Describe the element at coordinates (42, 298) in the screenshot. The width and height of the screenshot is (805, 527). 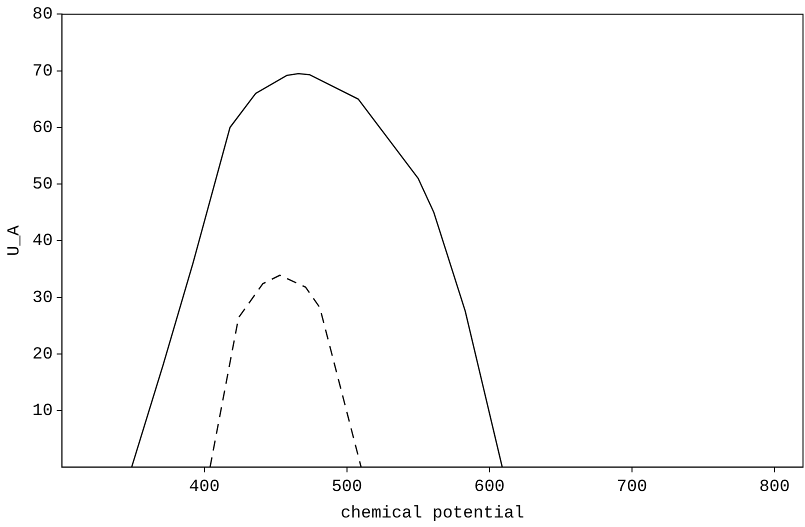
I see `y-tick-label: 30` at that location.